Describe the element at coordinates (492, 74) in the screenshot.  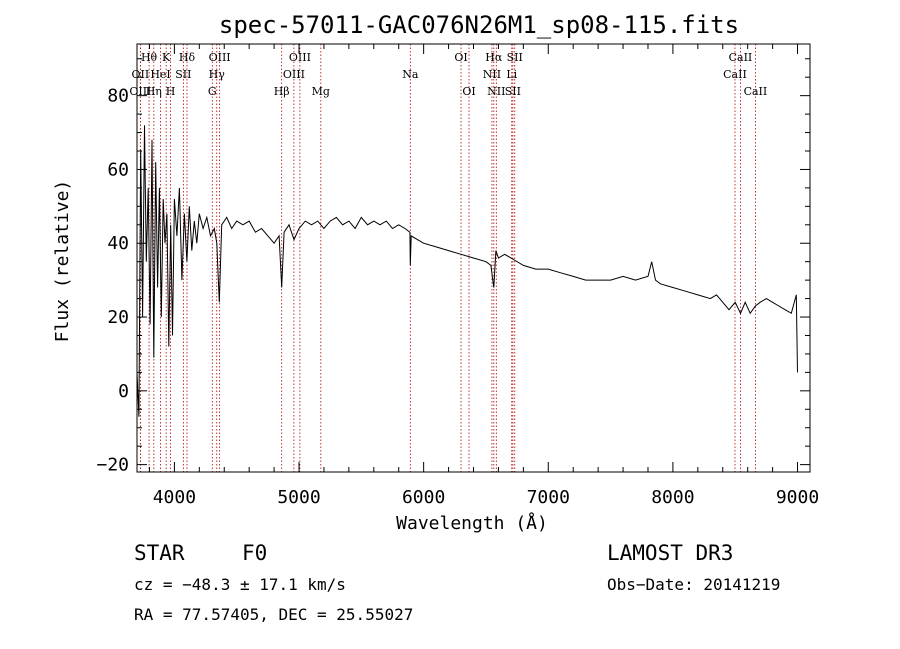
I see `line-label-21: NII` at that location.